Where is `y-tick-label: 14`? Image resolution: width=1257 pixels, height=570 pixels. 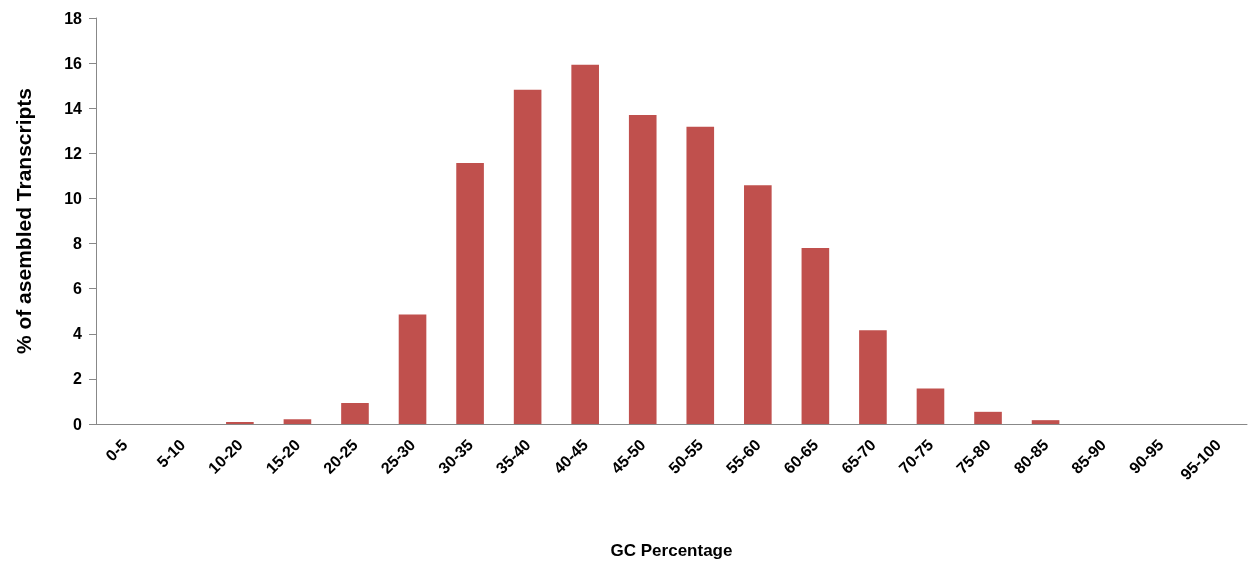
y-tick-label: 14 is located at coordinates (73, 108).